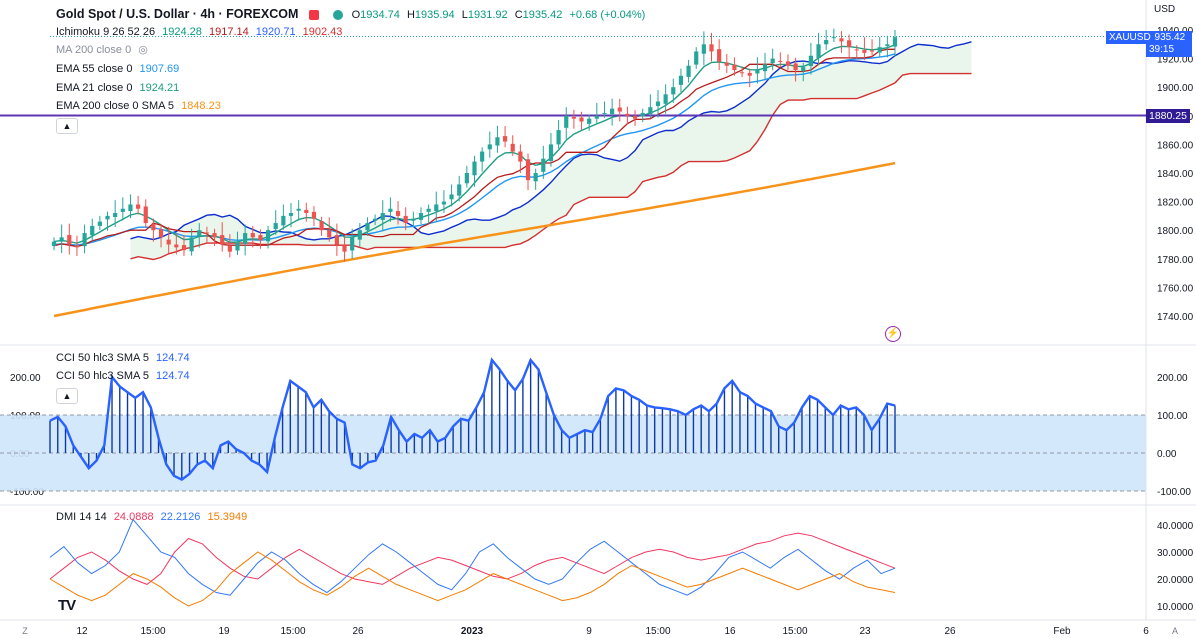 The width and height of the screenshot is (1196, 638). What do you see at coordinates (67, 396) in the screenshot?
I see `collapse-cci-legend-button: ▲` at bounding box center [67, 396].